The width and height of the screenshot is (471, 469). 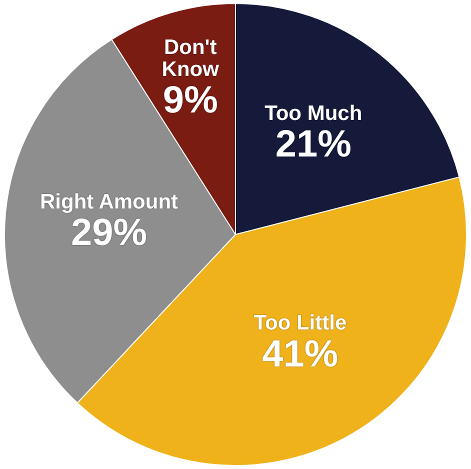 I want to click on slice-label: Too Little, so click(x=300, y=323).